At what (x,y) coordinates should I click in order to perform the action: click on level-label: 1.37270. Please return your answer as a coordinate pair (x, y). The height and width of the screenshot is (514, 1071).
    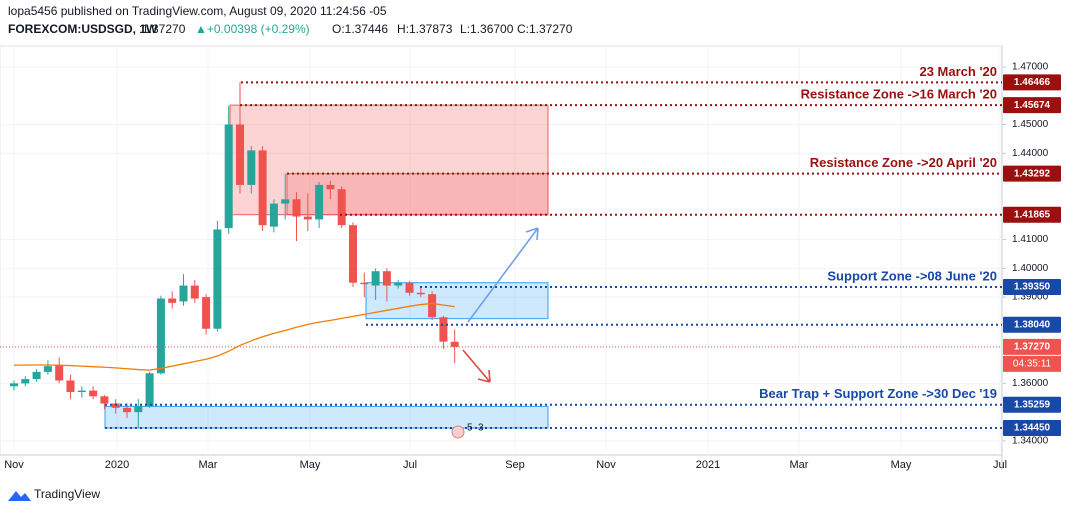
    Looking at the image, I should click on (1032, 346).